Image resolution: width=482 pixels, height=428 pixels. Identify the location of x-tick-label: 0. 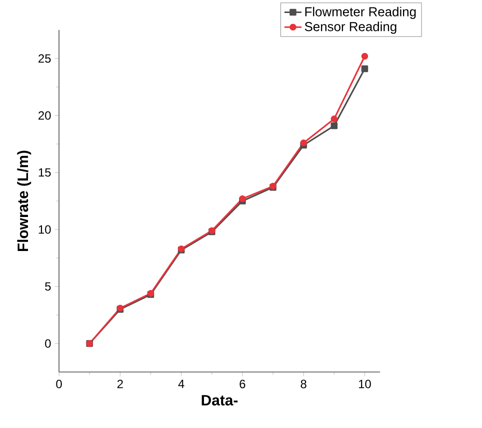
(59, 384).